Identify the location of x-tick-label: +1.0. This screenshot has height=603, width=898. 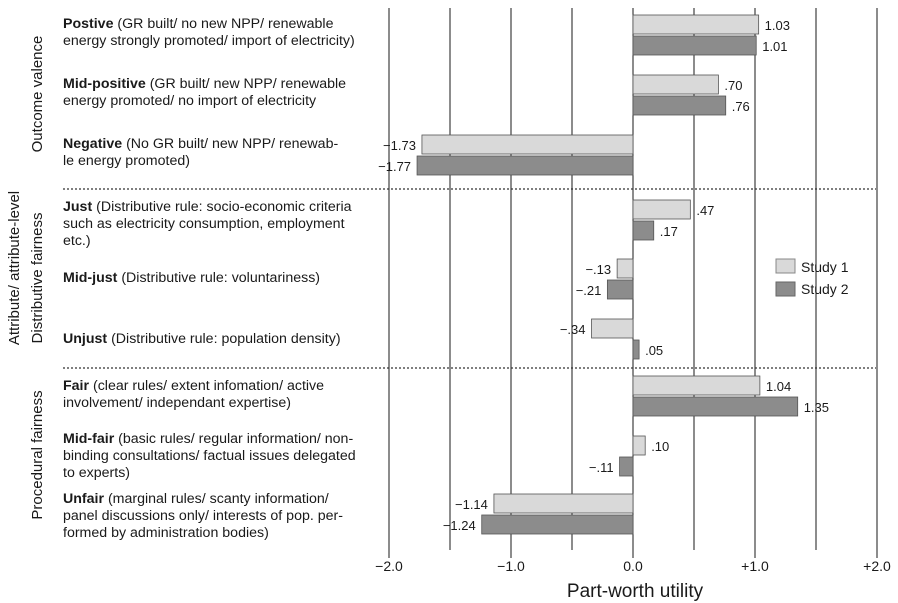
(755, 566).